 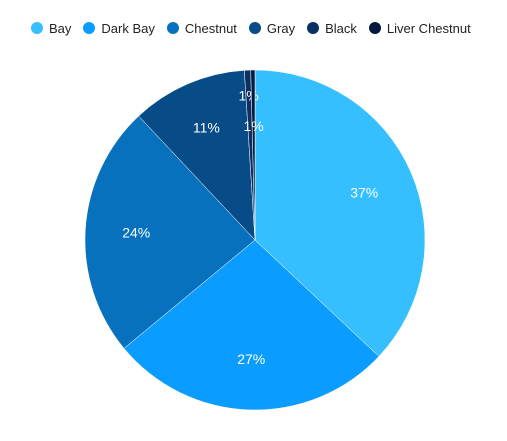 I want to click on legend-label: Gray, so click(x=281, y=28).